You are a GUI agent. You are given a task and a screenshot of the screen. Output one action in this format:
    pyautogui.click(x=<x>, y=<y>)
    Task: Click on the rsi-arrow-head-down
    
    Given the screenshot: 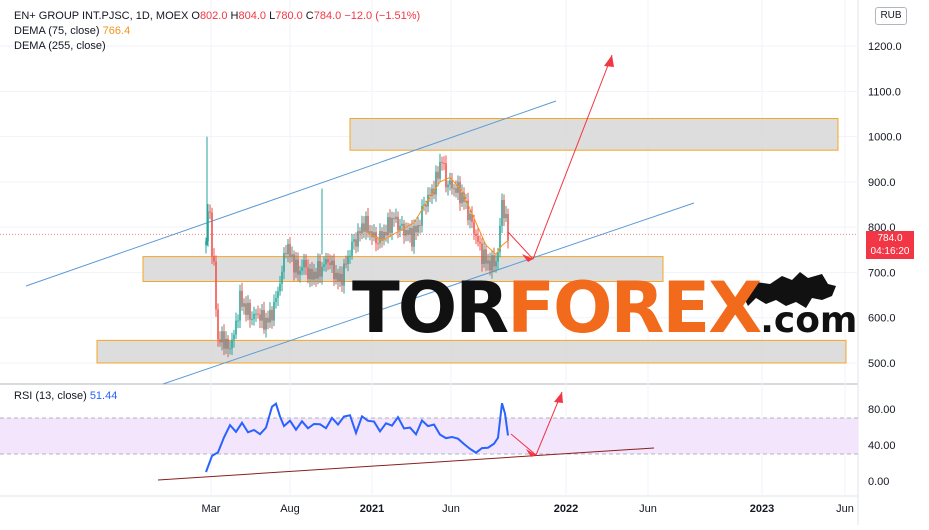 What is the action you would take?
    pyautogui.click(x=531, y=453)
    